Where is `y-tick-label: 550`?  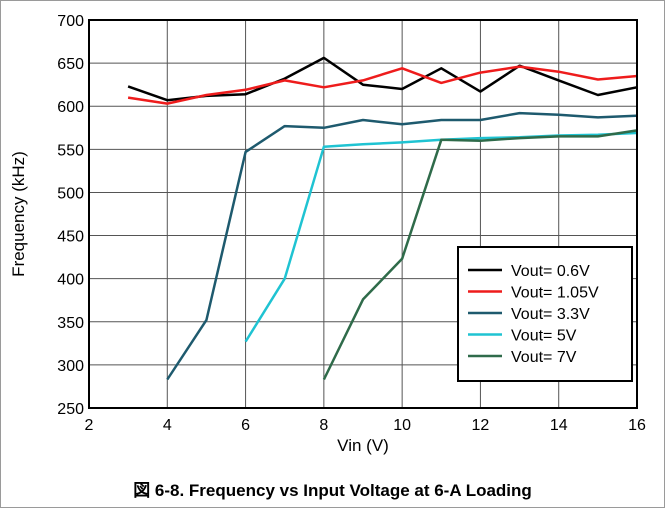 y-tick-label: 550 is located at coordinates (70, 150).